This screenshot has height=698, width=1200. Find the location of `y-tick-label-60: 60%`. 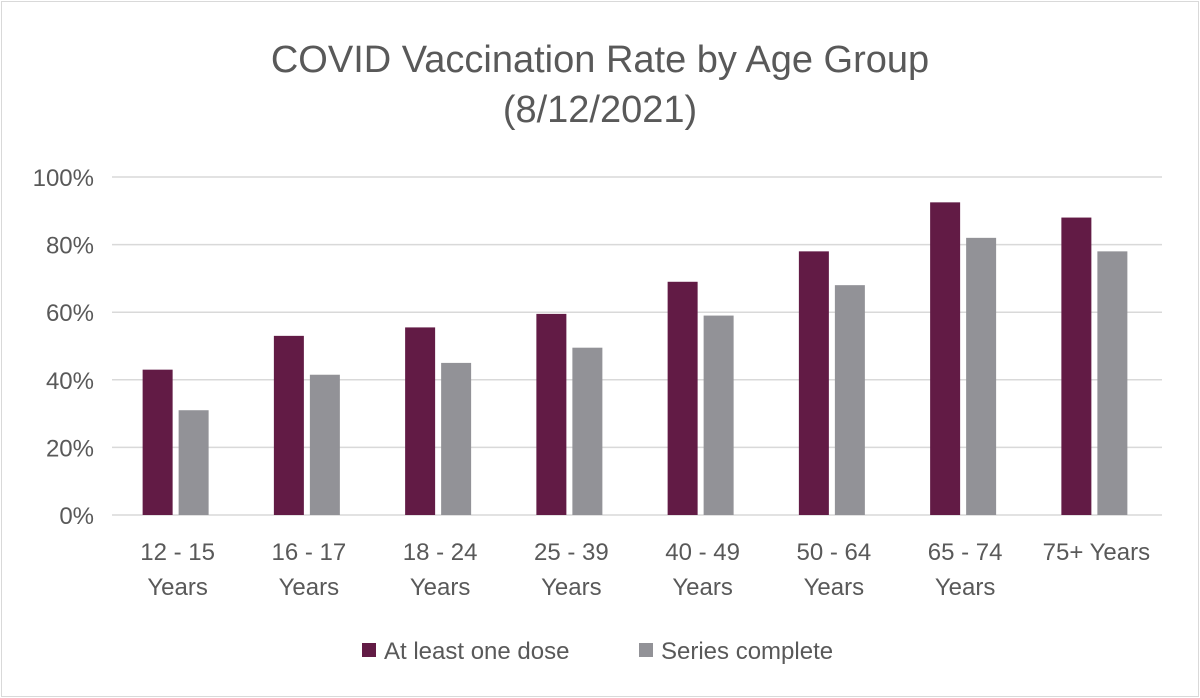

y-tick-label-60: 60% is located at coordinates (70, 313).